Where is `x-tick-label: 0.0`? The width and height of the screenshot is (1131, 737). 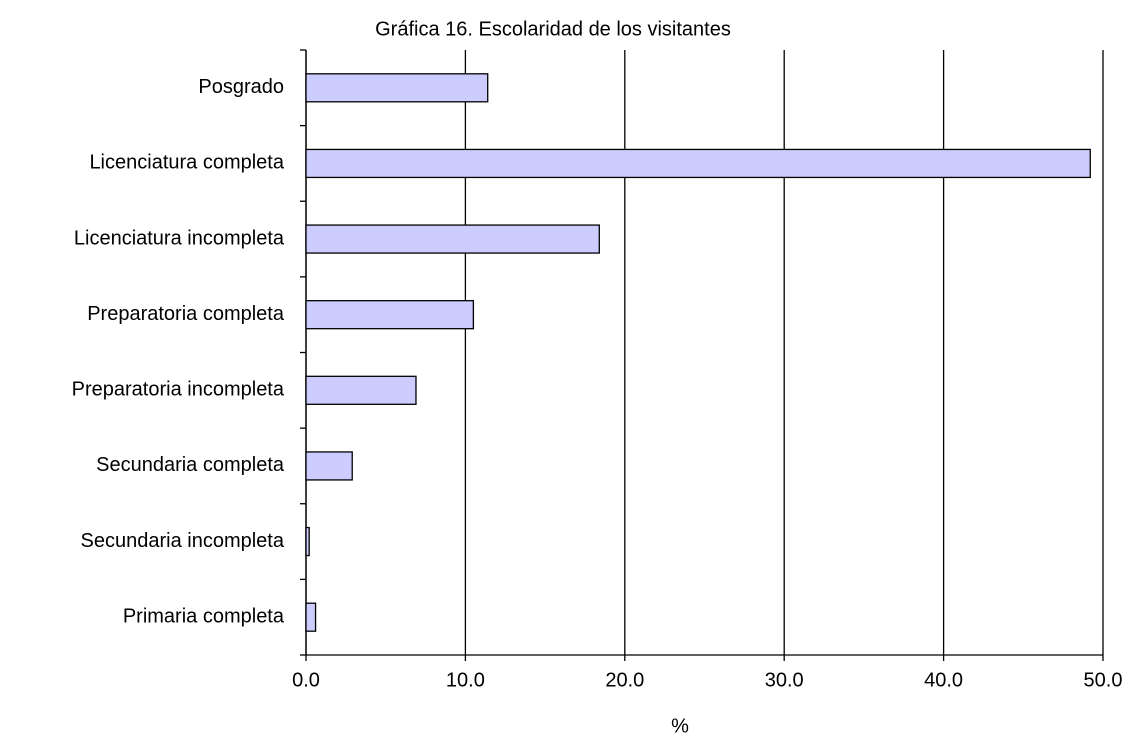
x-tick-label: 0.0 is located at coordinates (306, 680).